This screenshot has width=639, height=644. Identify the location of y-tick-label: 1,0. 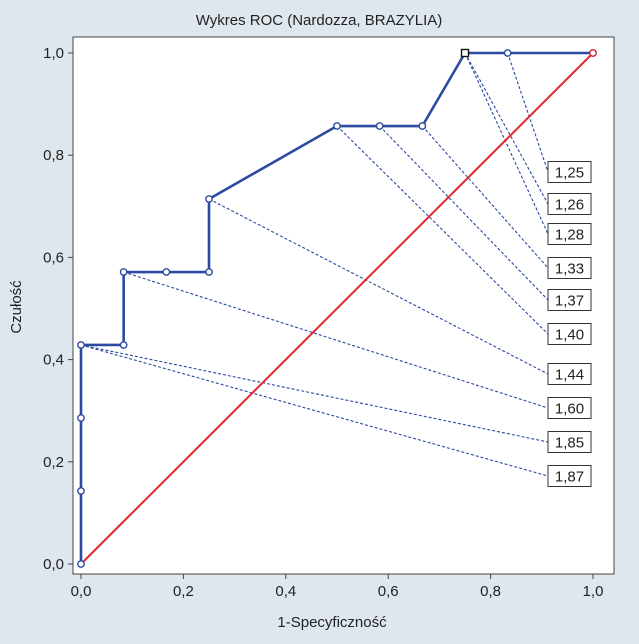
(53, 53).